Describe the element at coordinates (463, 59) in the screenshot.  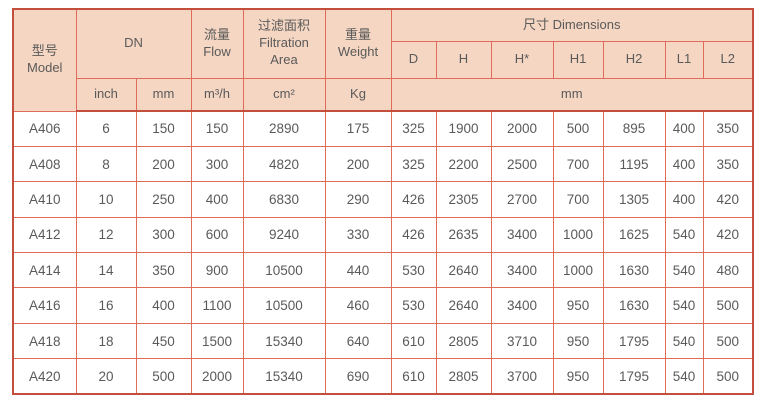
I see `header-dim-h: H` at that location.